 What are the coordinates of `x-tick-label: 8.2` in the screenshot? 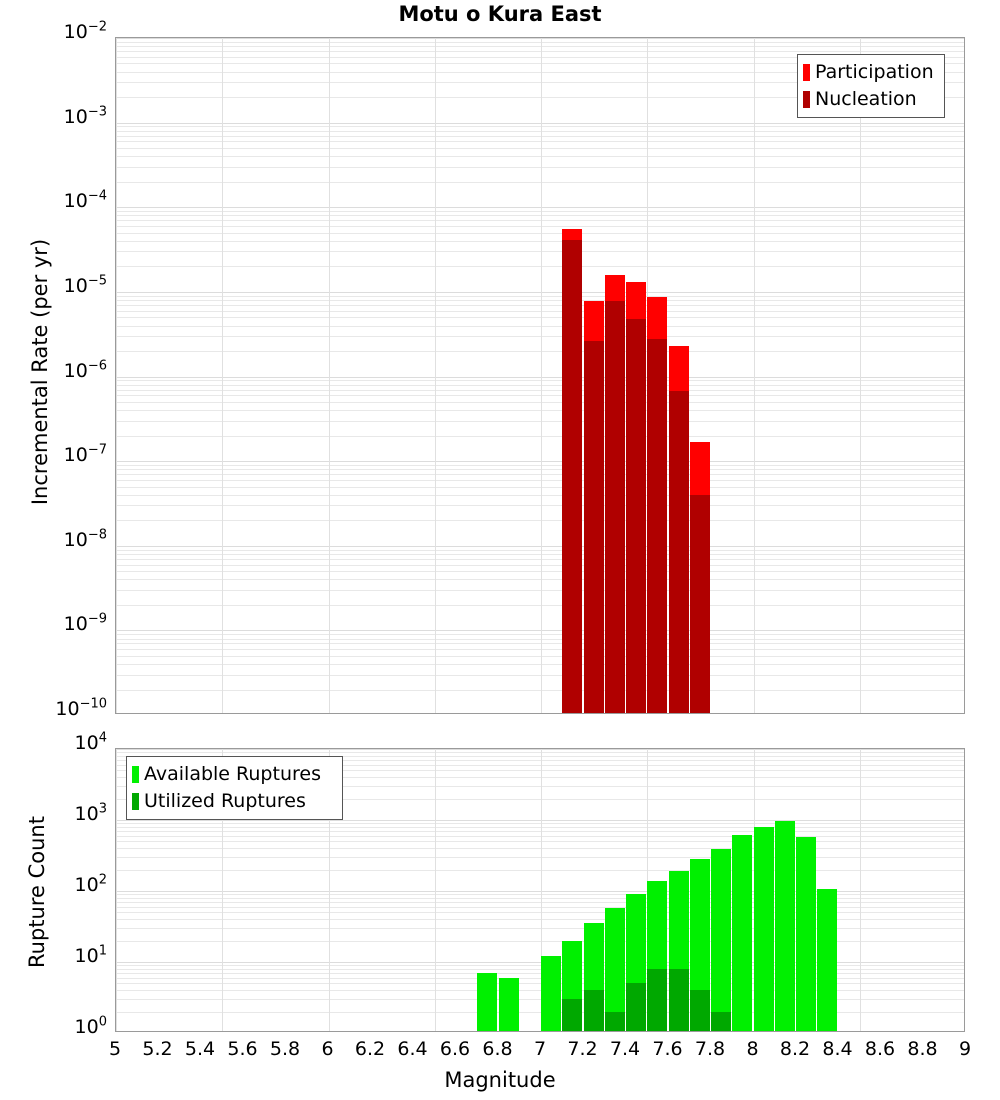 It's located at (795, 1049).